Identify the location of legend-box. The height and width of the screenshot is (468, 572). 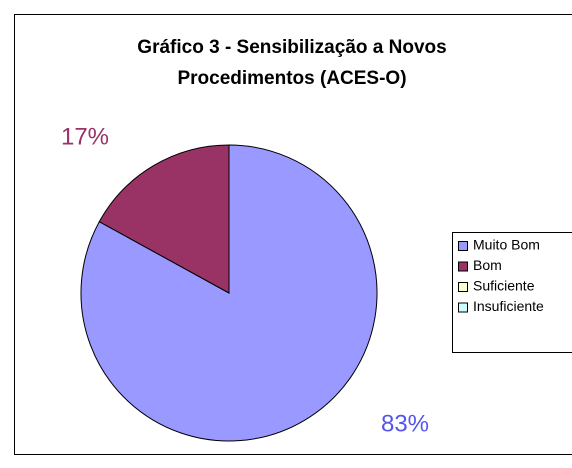
(512, 292).